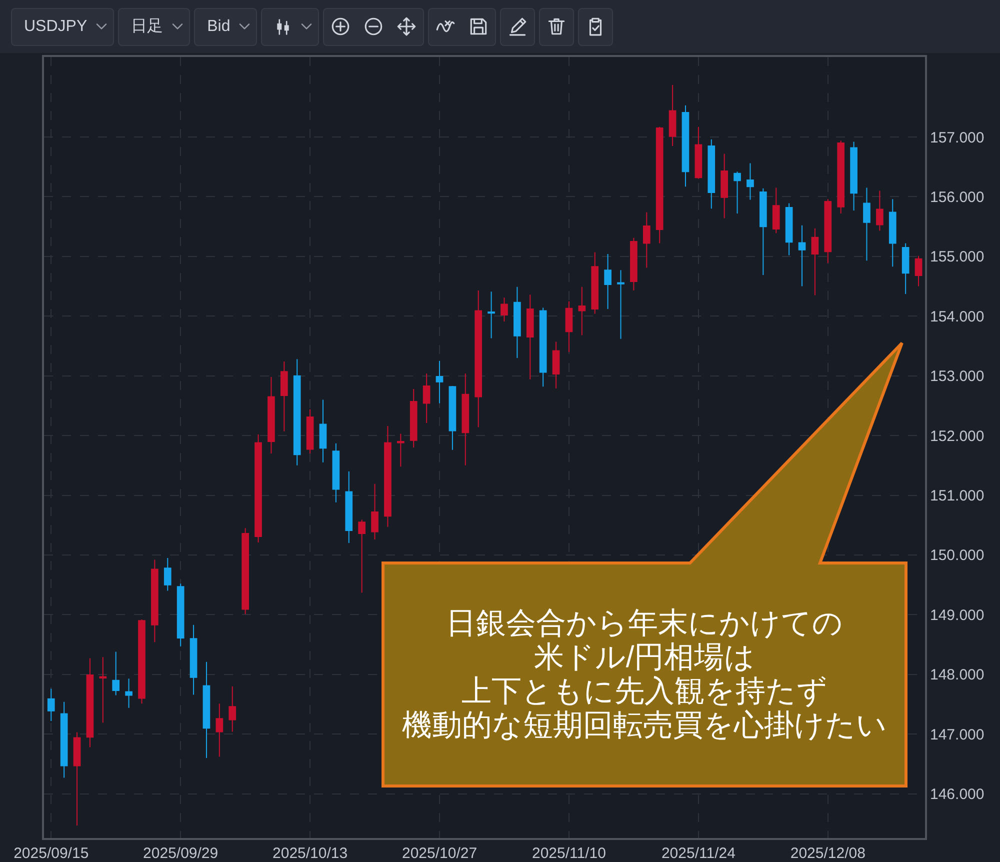 This screenshot has height=862, width=1000. What do you see at coordinates (828, 853) in the screenshot?
I see `x-tick-label: 2025/12/08` at bounding box center [828, 853].